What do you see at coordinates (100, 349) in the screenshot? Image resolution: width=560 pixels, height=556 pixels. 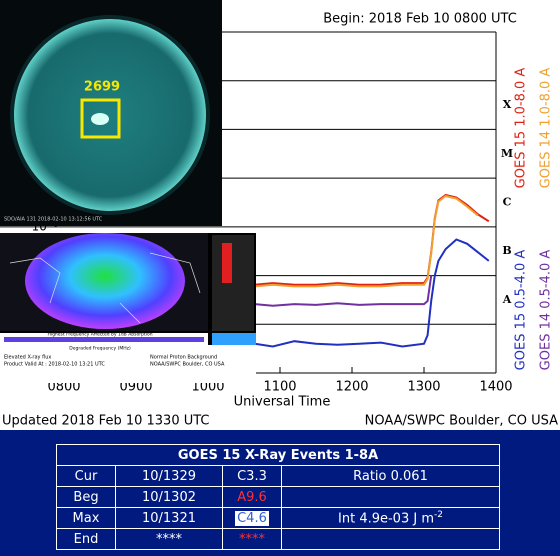 I see `drap-bar-unit: Degraded Frequency (MHz)` at bounding box center [100, 349].